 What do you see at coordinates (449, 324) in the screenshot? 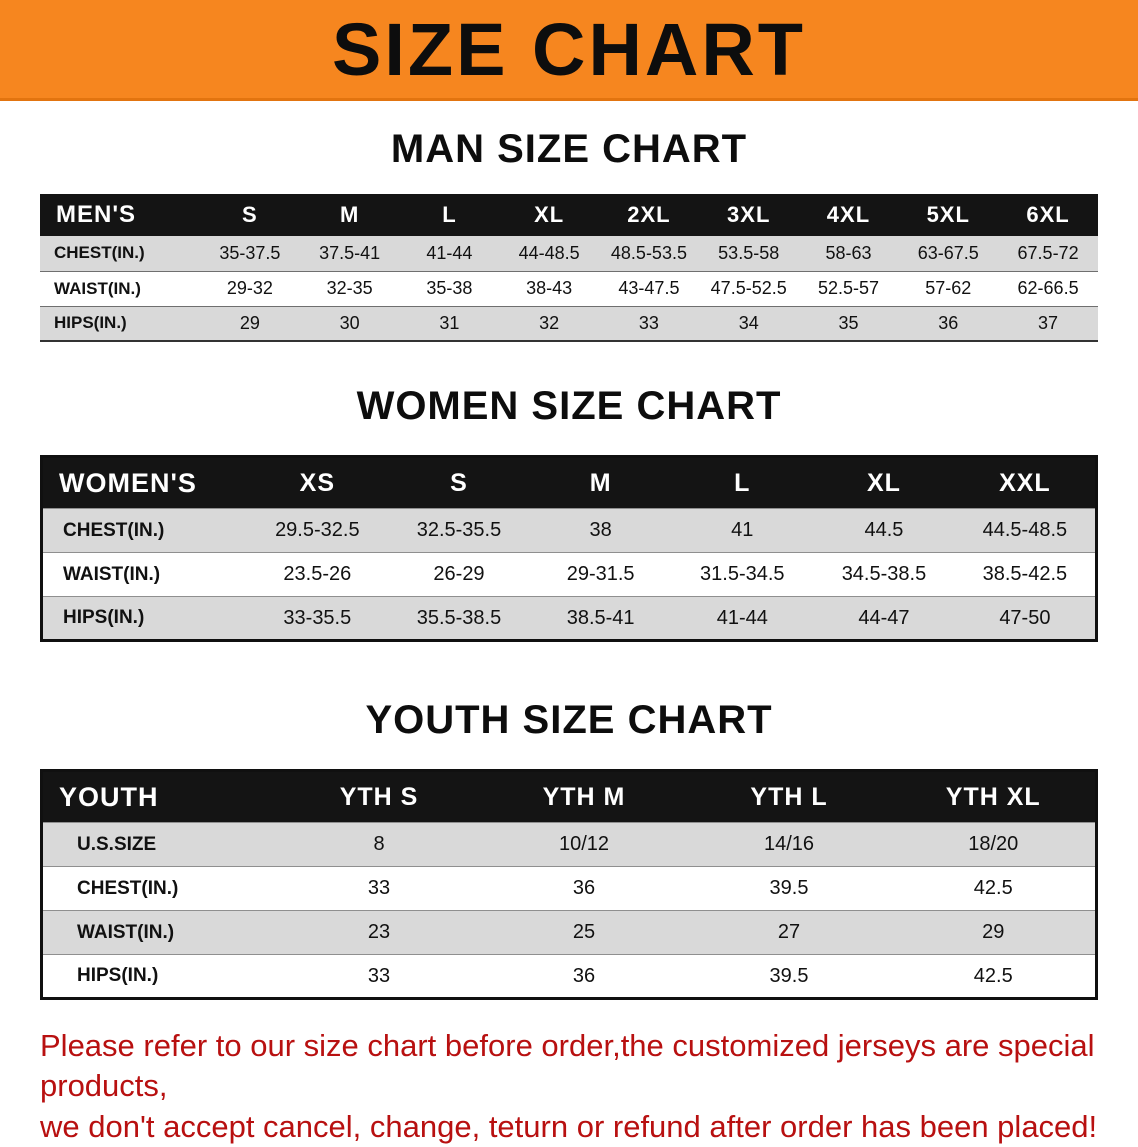
I see `value-cell: 31` at bounding box center [449, 324].